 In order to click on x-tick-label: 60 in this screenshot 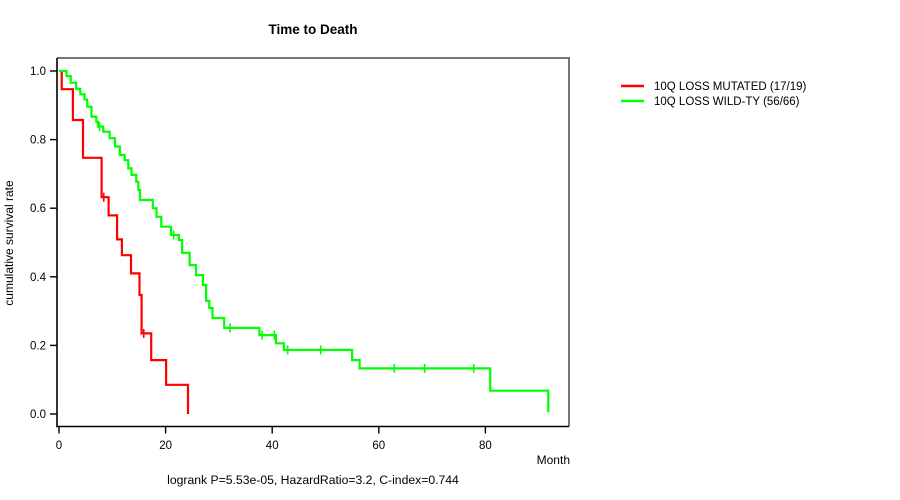, I will do `click(378, 446)`.